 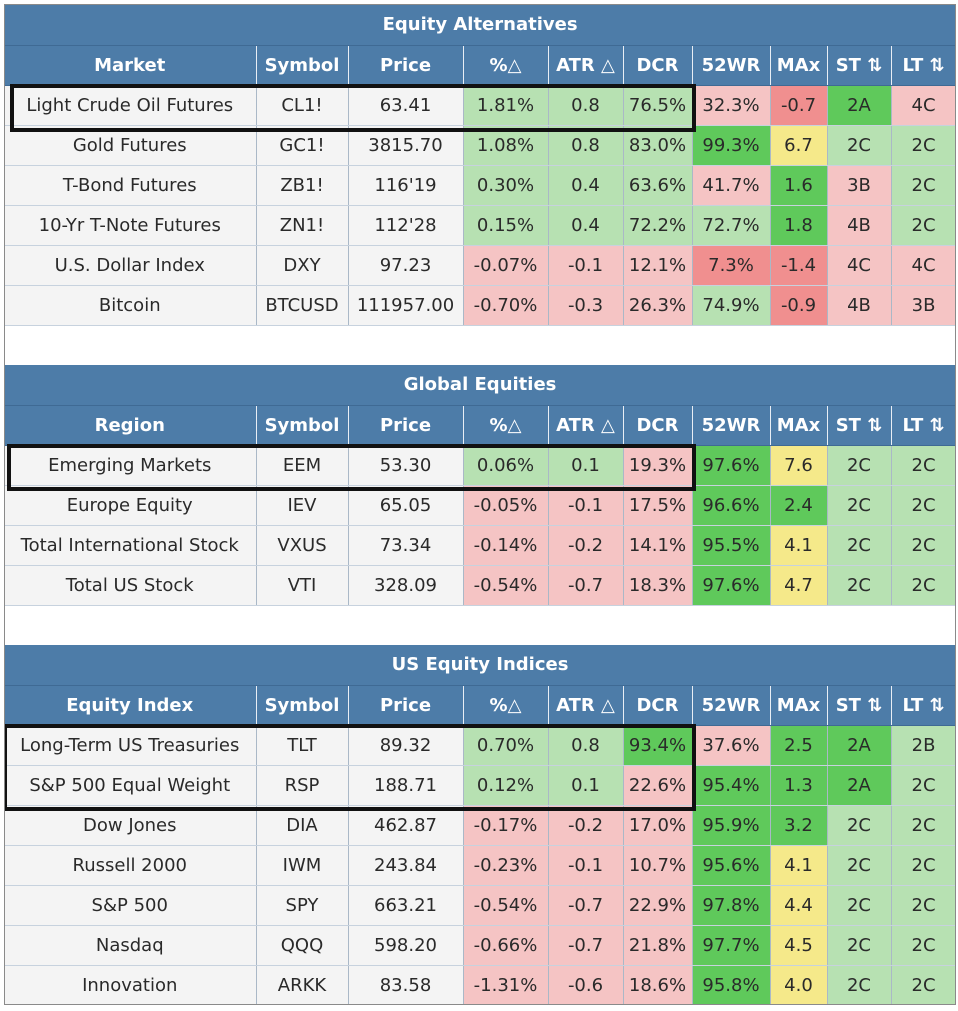 I want to click on symbol-cell: ZB1!, so click(x=302, y=185).